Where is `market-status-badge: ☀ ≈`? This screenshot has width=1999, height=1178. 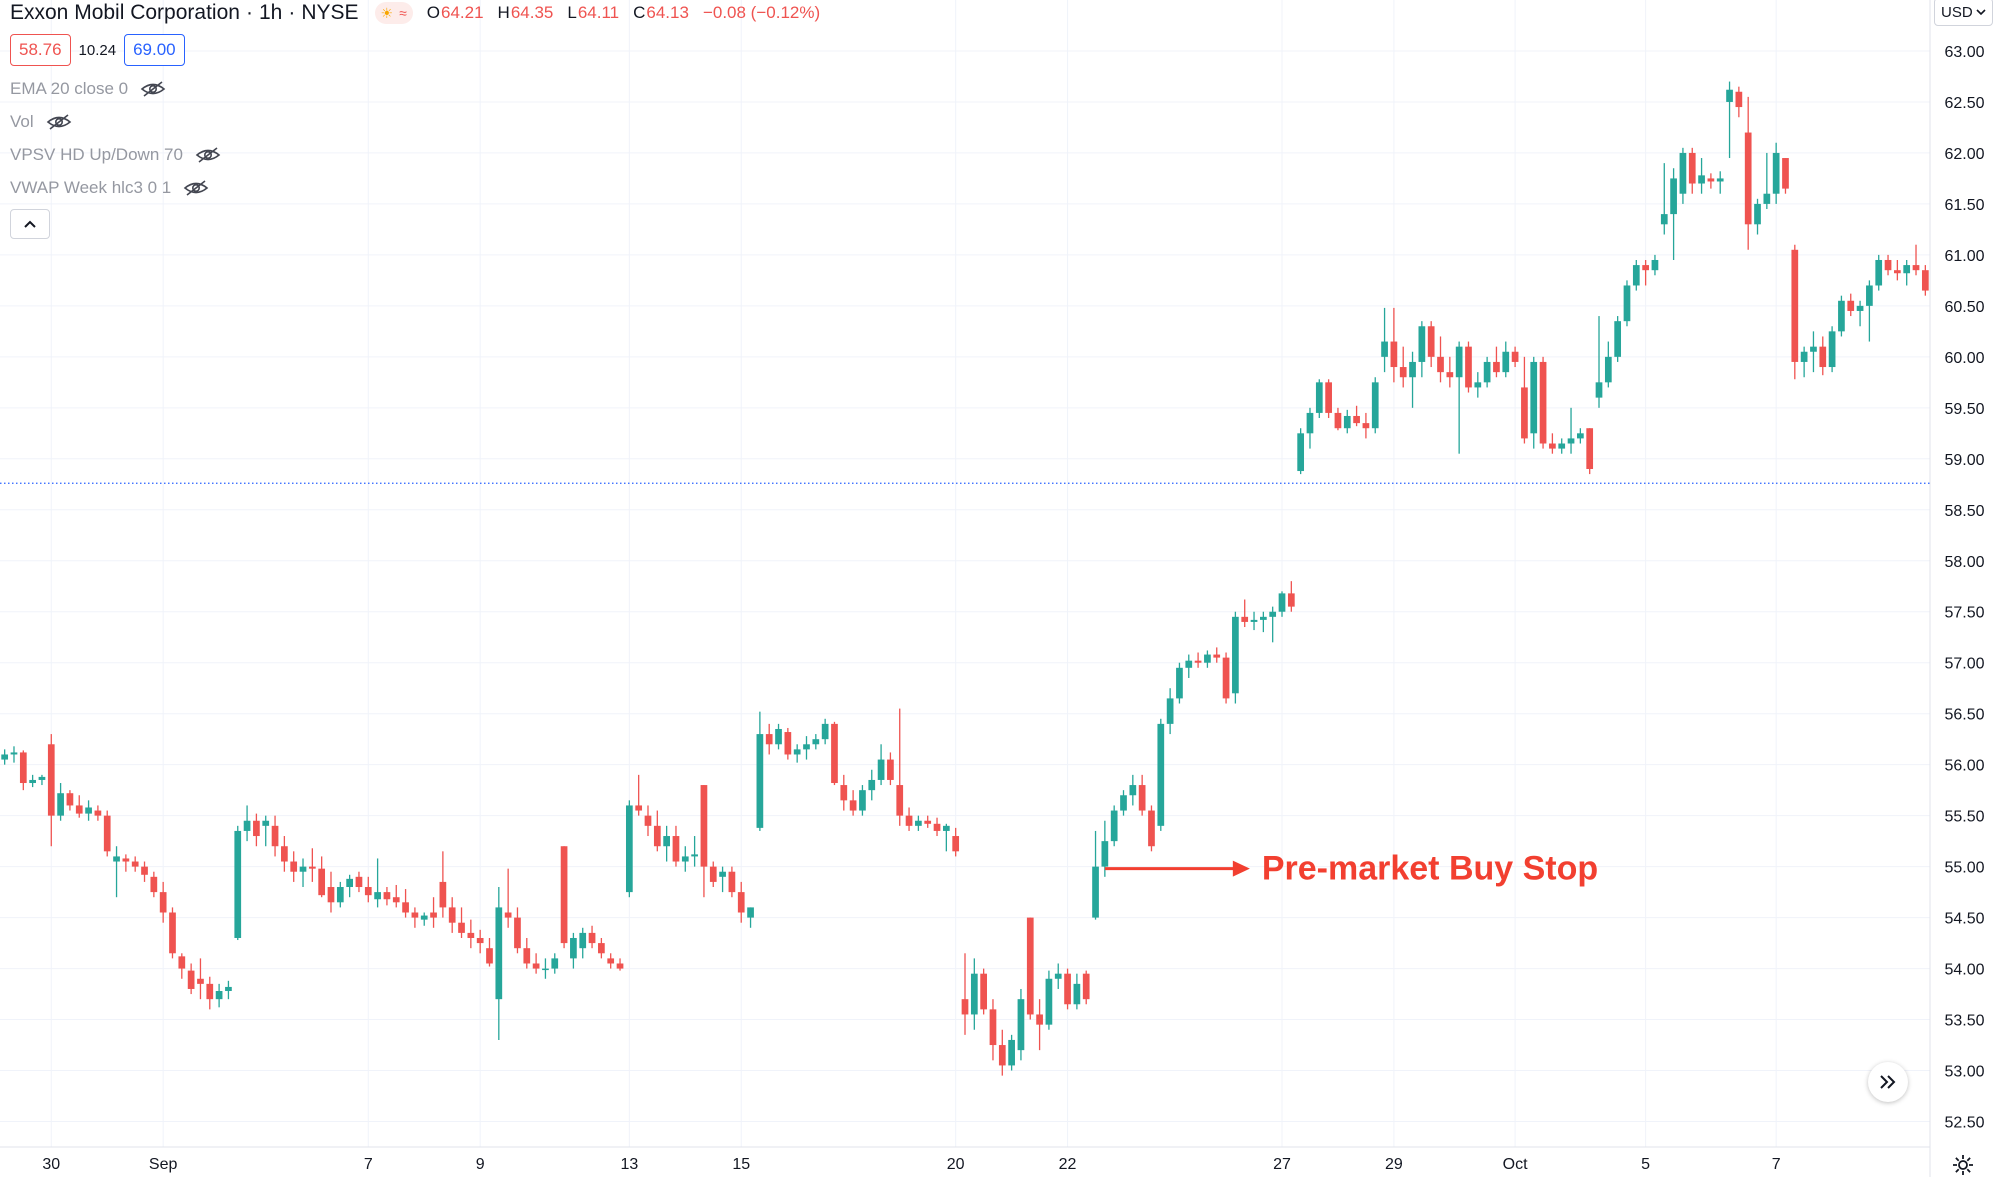
market-status-badge: ☀ ≈ is located at coordinates (393, 13).